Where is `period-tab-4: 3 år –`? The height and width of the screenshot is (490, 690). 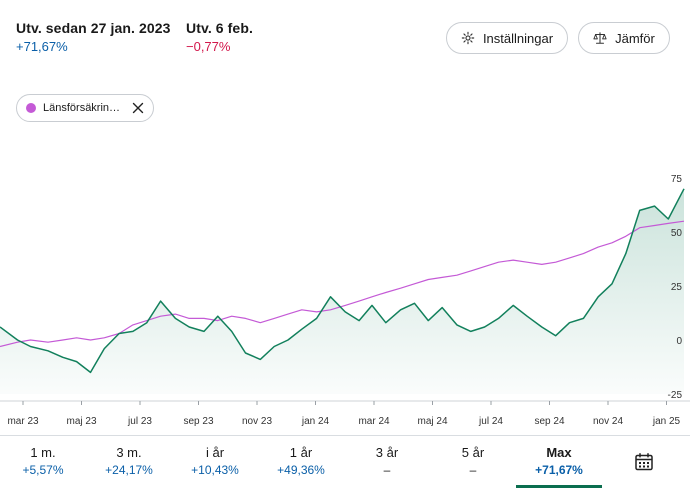 period-tab-4: 3 år – is located at coordinates (387, 462).